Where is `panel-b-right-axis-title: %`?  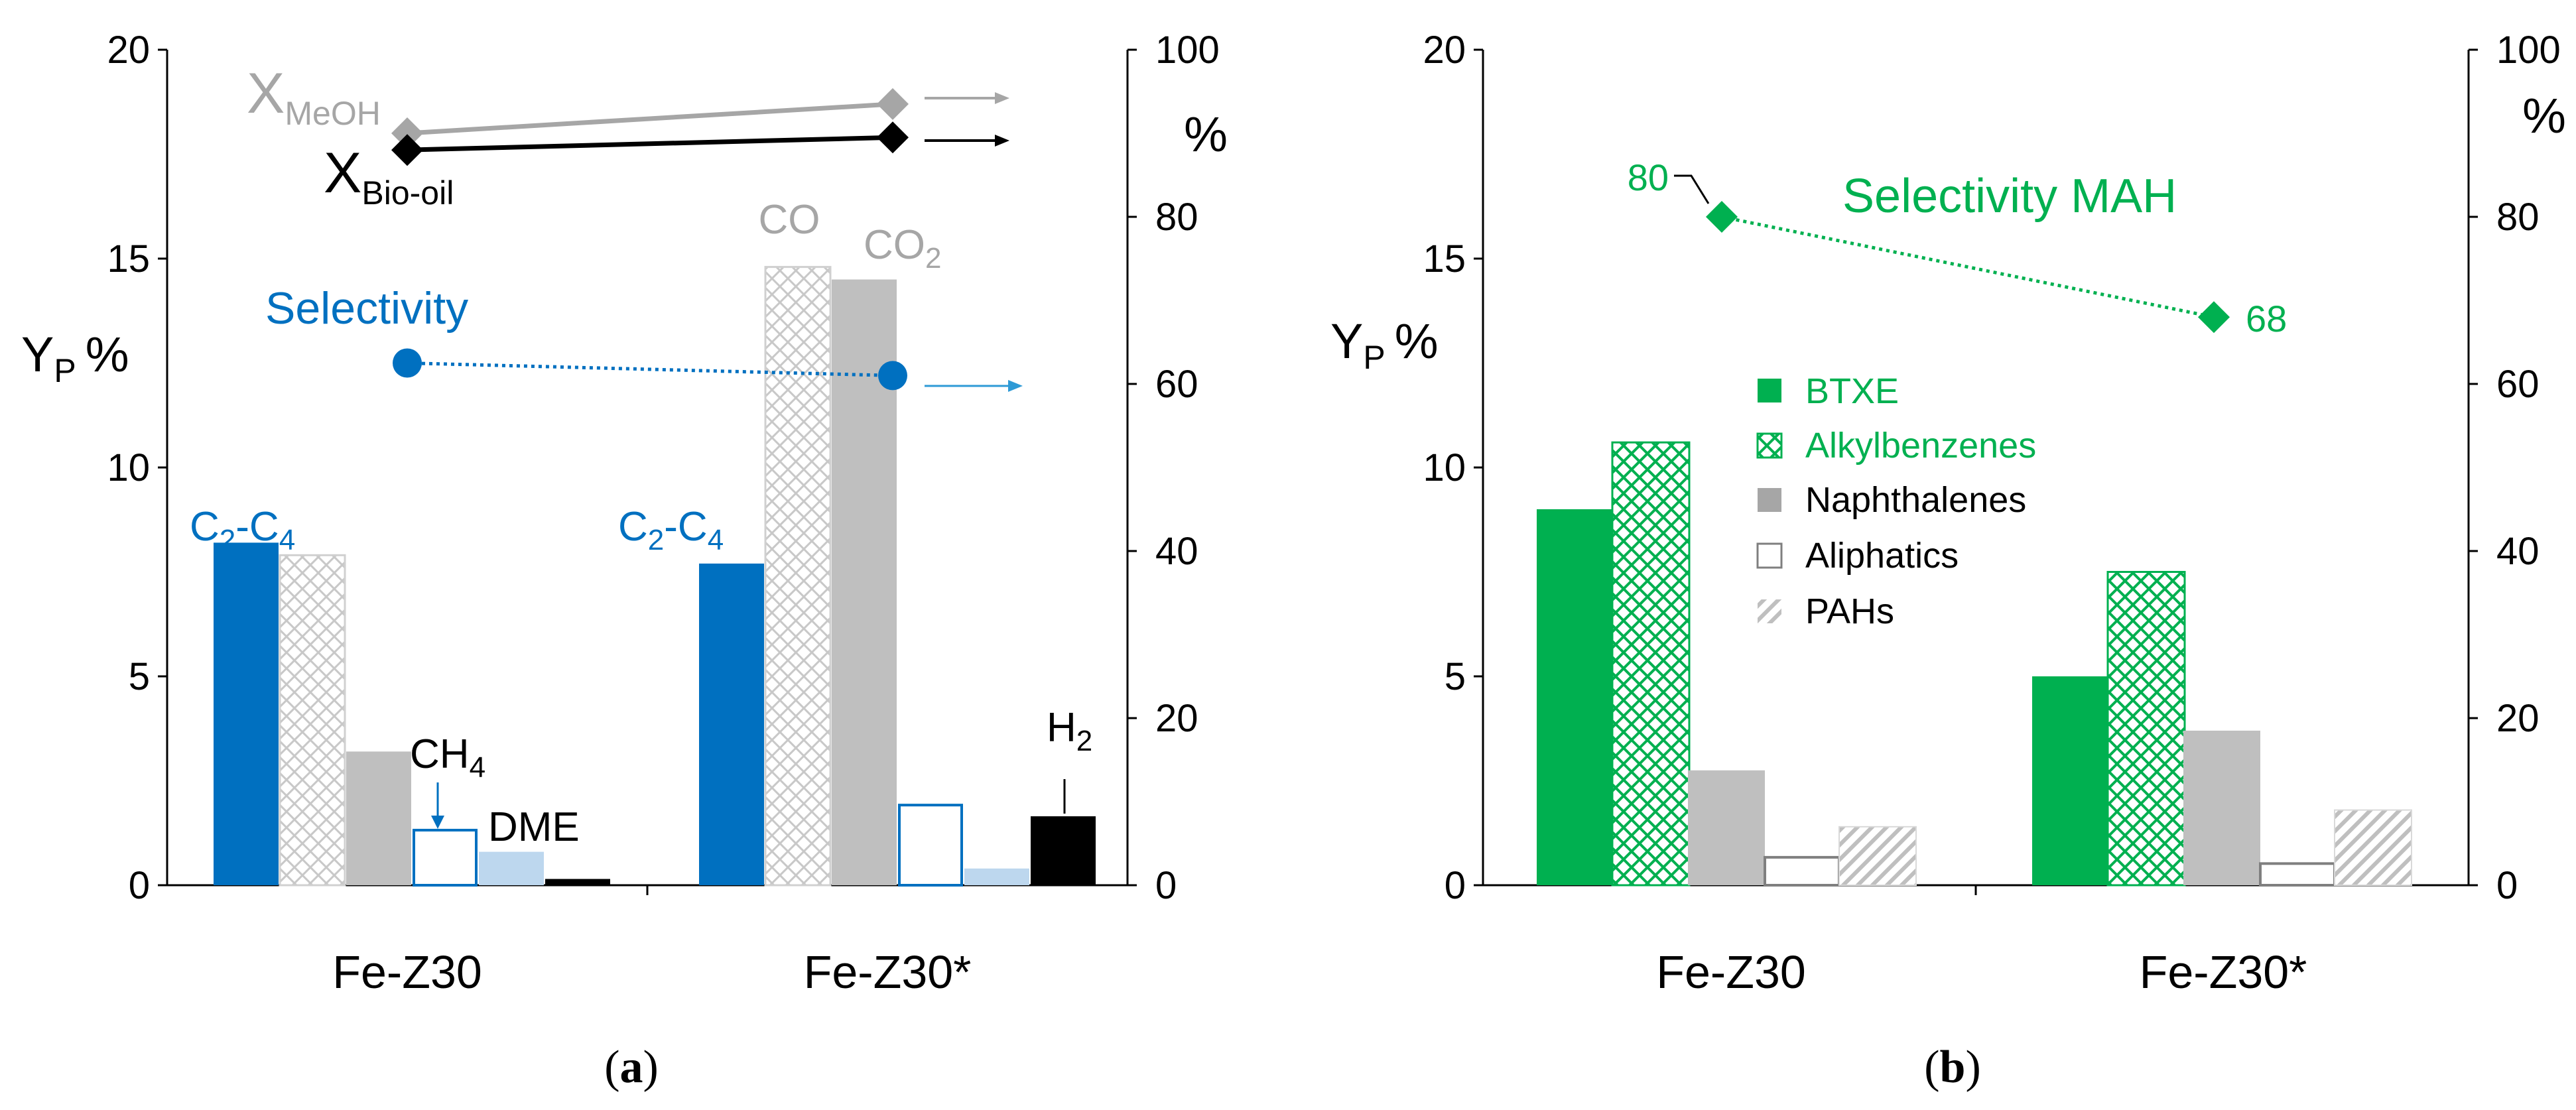 panel-b-right-axis-title: % is located at coordinates (2544, 115).